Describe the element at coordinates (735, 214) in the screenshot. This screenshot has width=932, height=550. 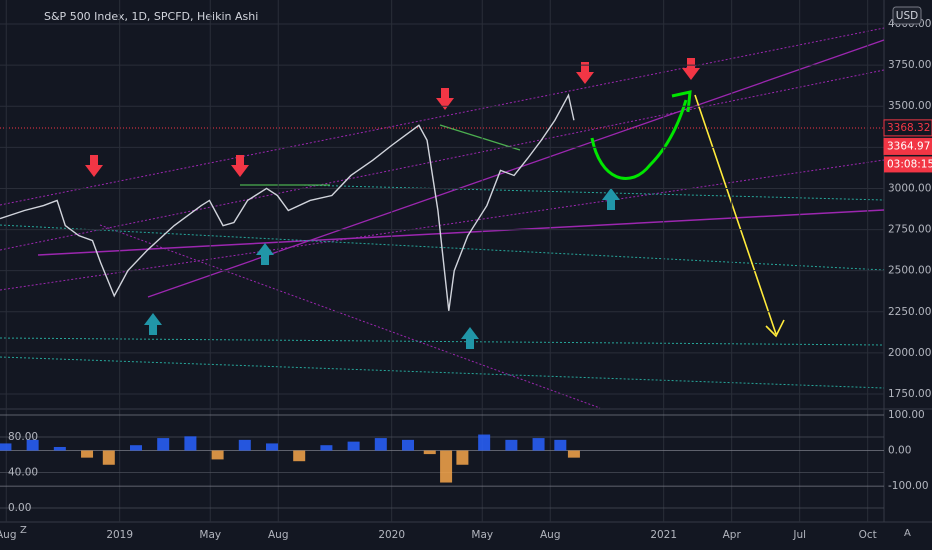
I see `down-arrow` at that location.